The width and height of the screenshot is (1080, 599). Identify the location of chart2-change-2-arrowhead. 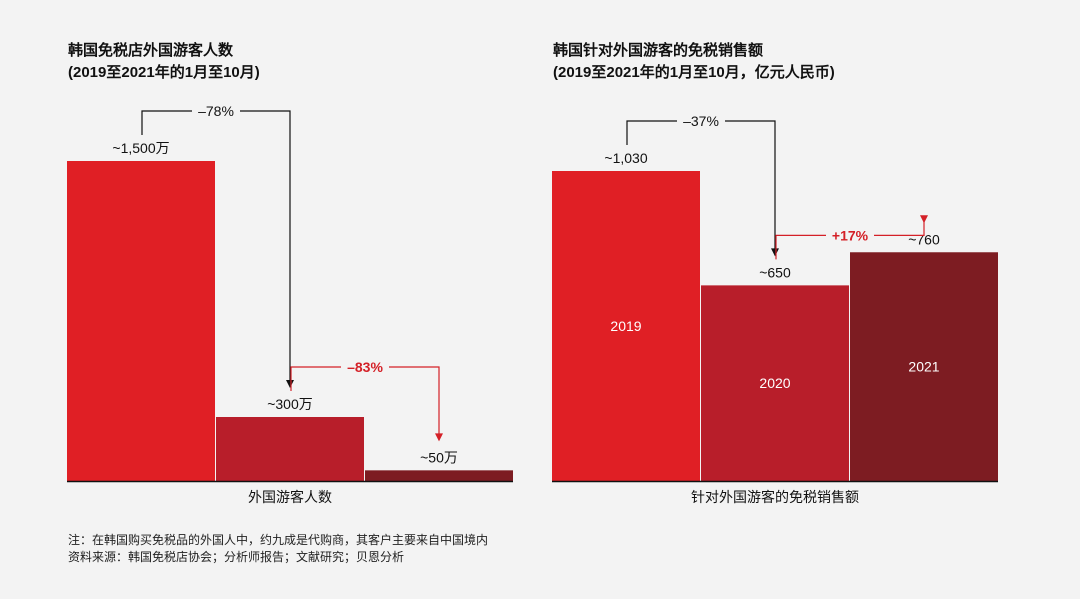
(924, 219).